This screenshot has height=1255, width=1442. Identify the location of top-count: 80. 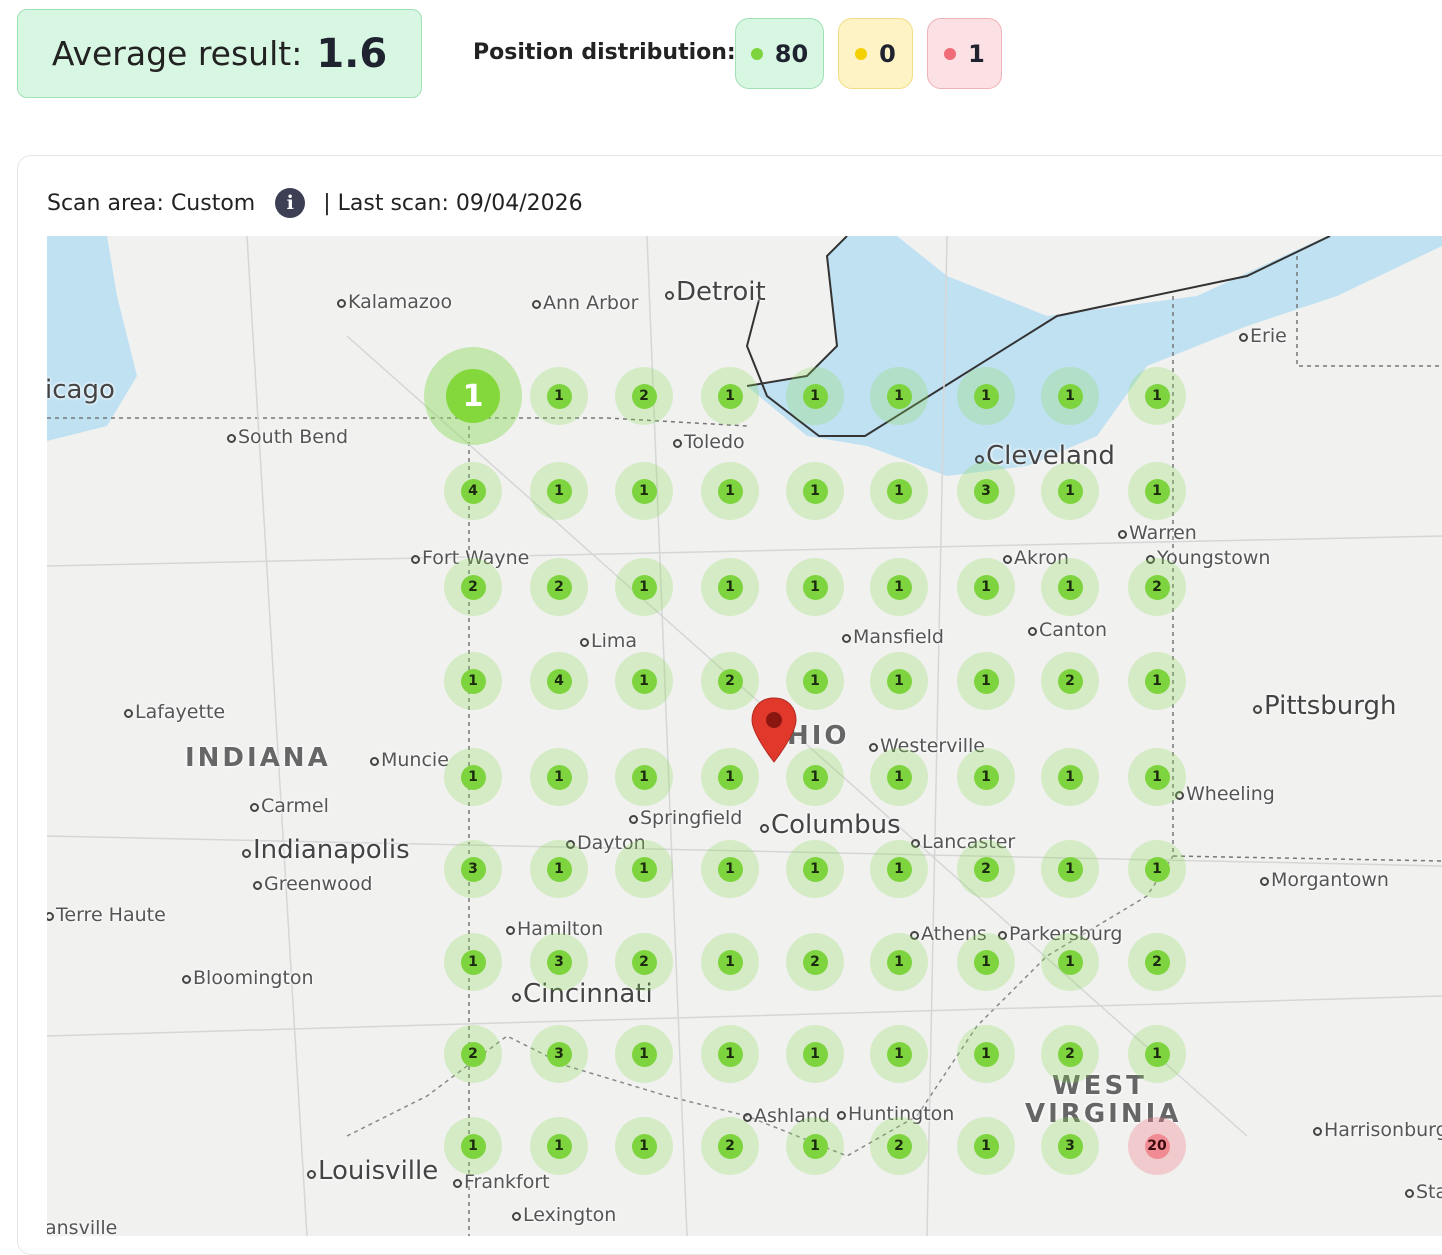
(791, 53).